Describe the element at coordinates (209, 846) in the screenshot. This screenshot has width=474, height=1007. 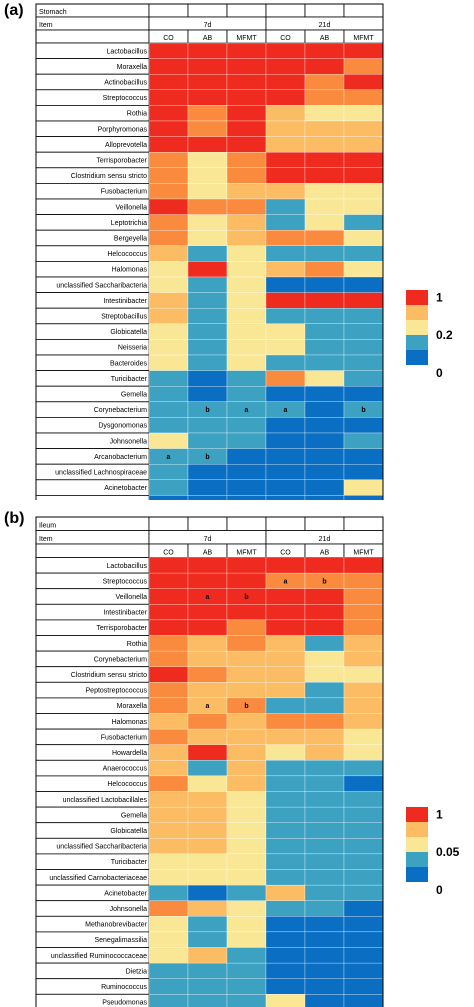
I see `table-row: unclassified Saccharibacteria` at that location.